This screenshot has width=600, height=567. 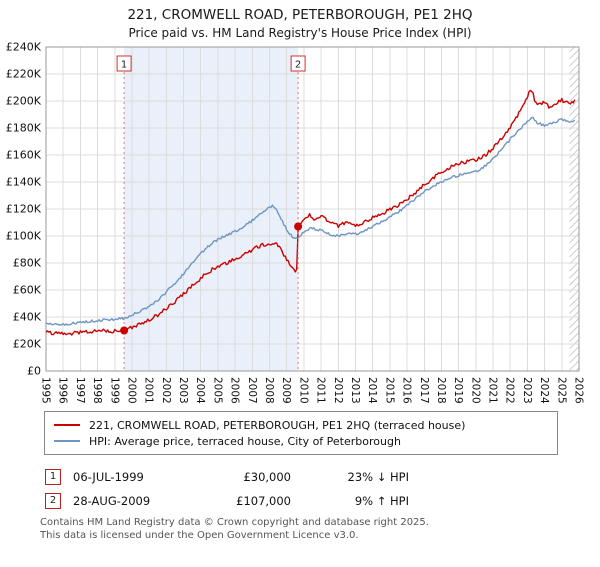 What do you see at coordinates (298, 213) in the screenshot?
I see `sale-marker-group-2: 2` at bounding box center [298, 213].